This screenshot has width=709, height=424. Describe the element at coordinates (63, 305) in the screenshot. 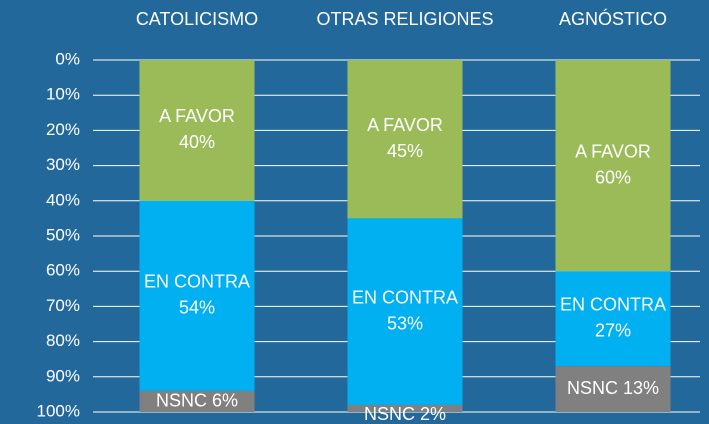

I see `y-tick-label: 70%` at that location.